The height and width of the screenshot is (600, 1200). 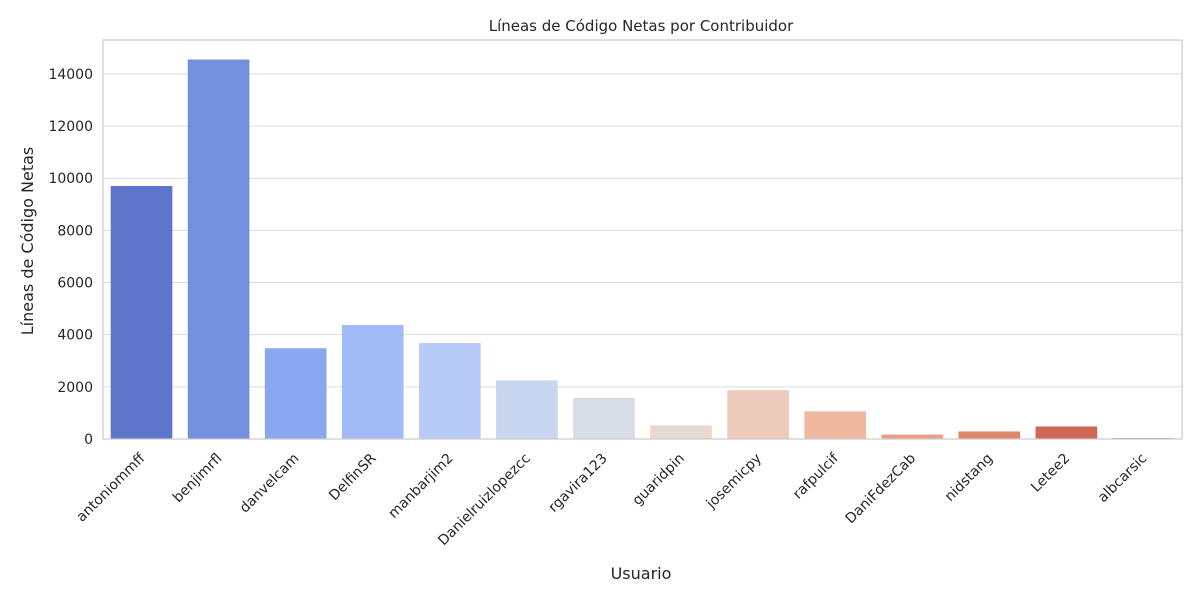 I want to click on y-tick-label: 8000, so click(x=75, y=231).